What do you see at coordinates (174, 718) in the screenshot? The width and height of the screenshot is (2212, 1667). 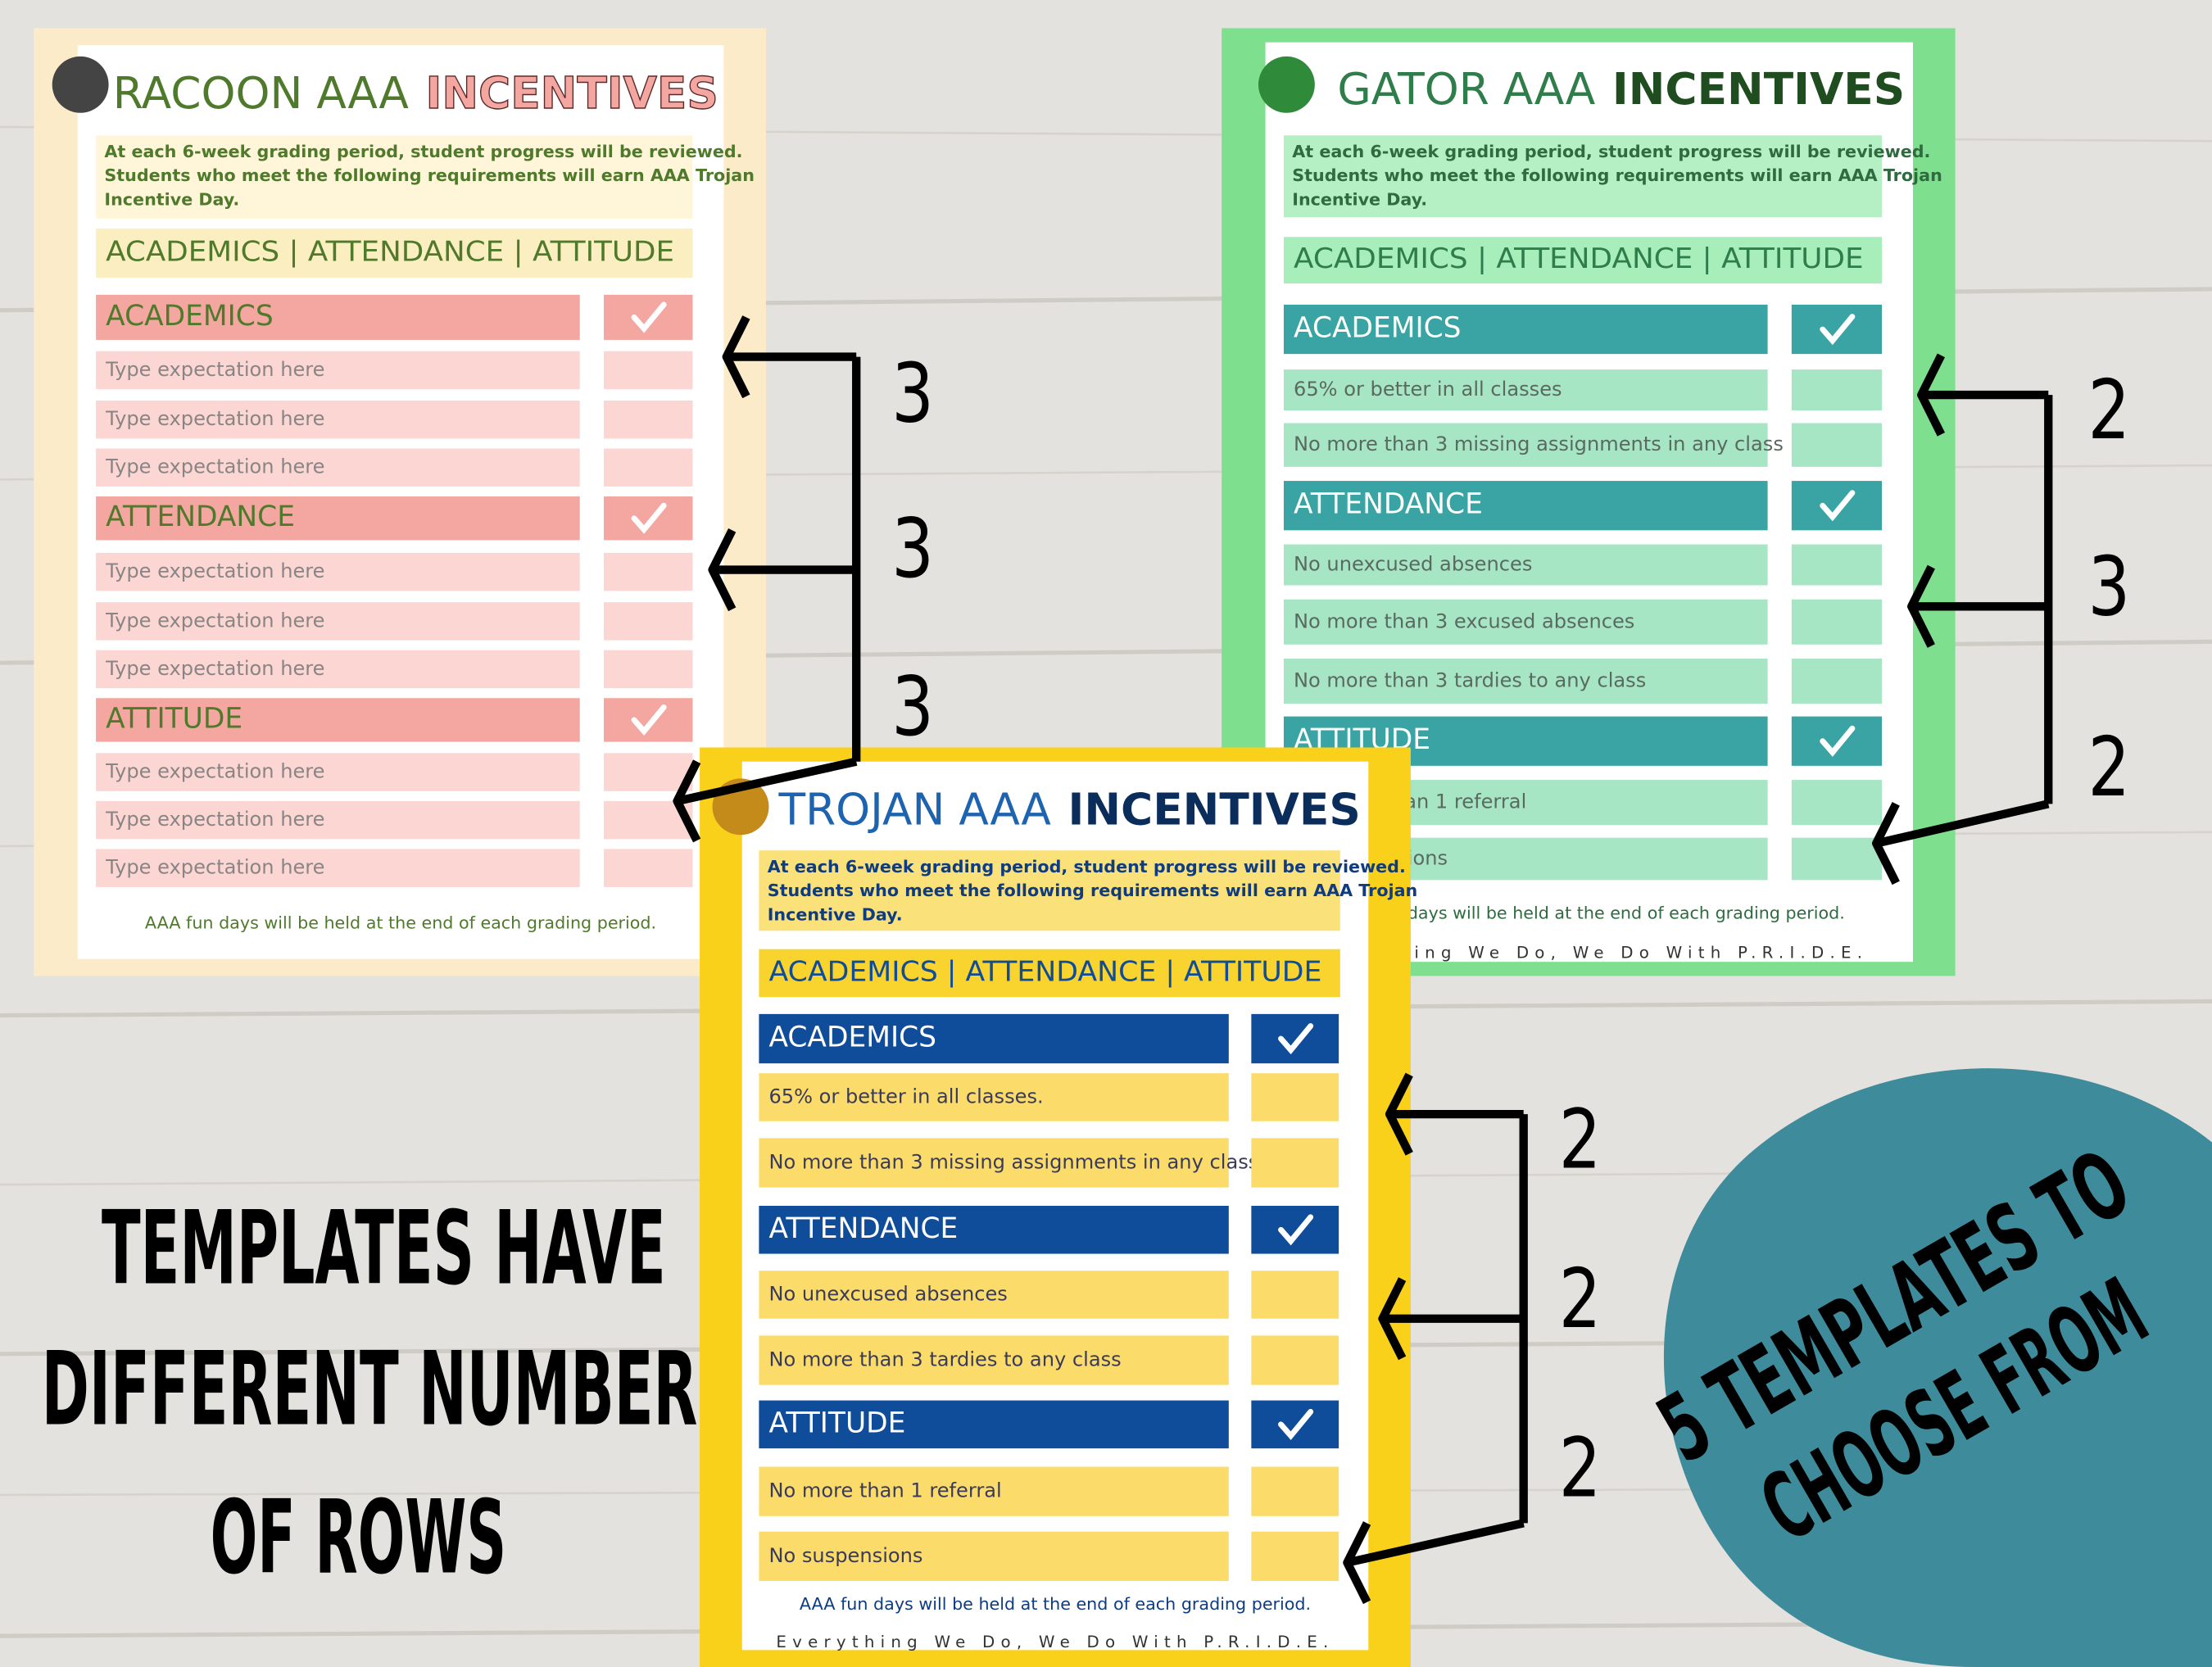 I see `section-heading: ATTITUDE` at bounding box center [174, 718].